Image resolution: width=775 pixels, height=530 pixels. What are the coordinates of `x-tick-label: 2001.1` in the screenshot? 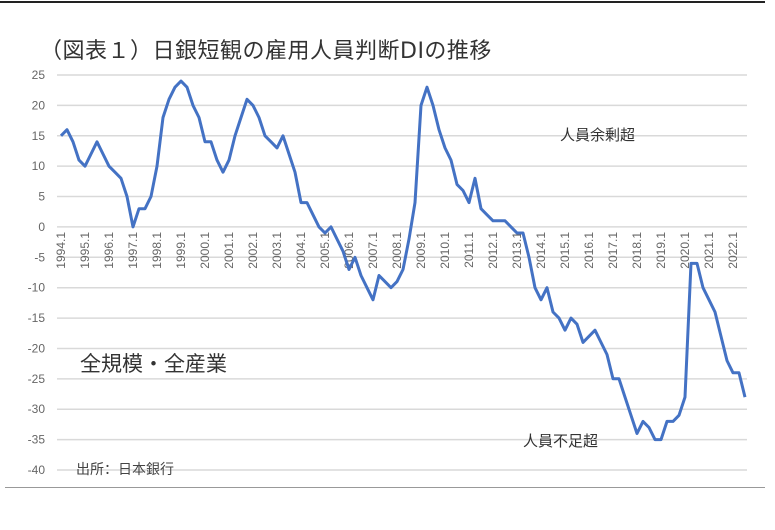 It's located at (229, 250).